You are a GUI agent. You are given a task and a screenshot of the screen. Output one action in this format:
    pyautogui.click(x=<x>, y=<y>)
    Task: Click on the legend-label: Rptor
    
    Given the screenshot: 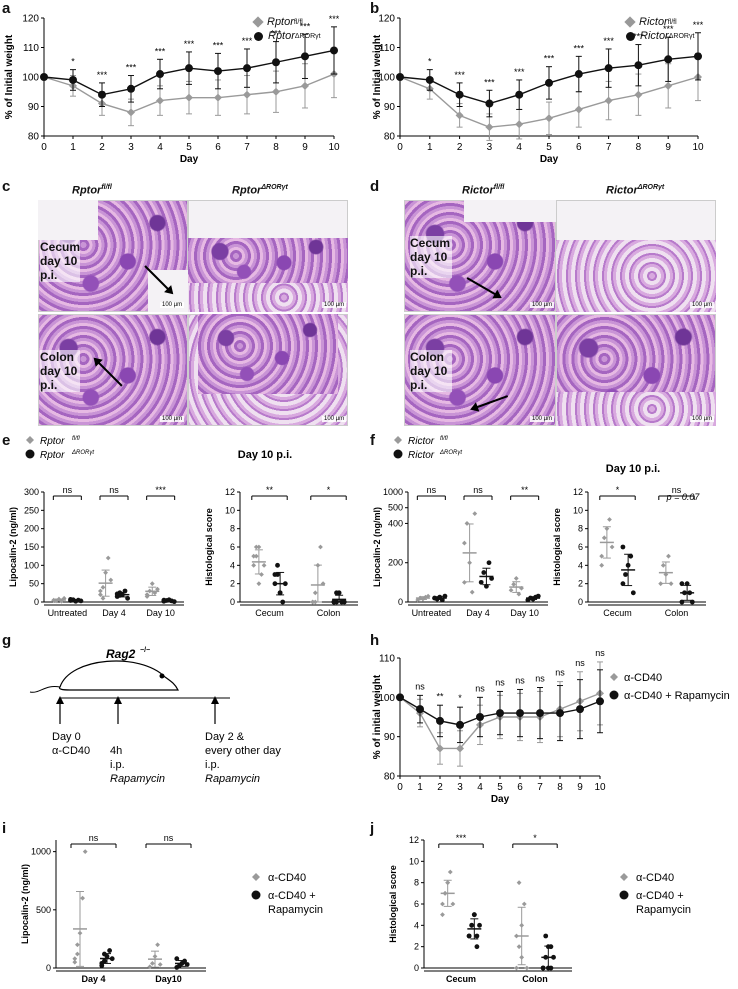 What is the action you would take?
    pyautogui.click(x=52, y=455)
    